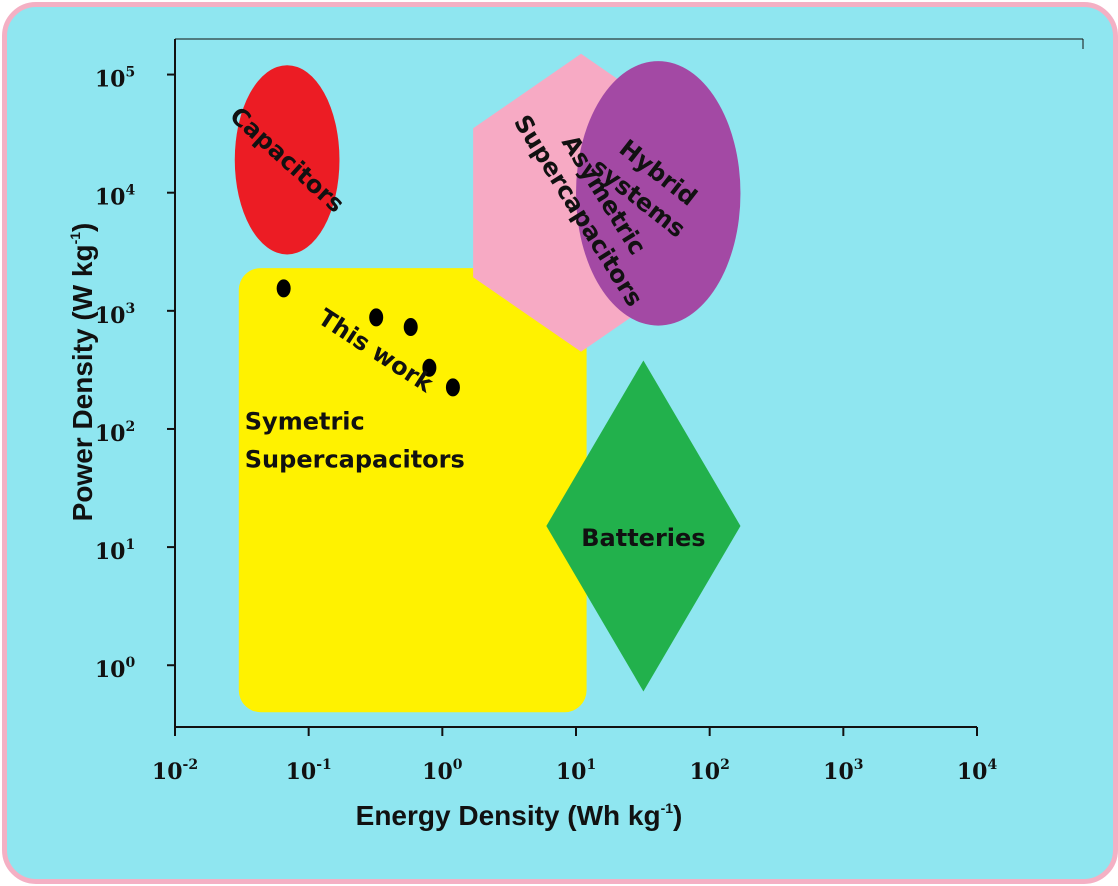 The height and width of the screenshot is (886, 1118). I want to click on region-hybrid, so click(658, 193).